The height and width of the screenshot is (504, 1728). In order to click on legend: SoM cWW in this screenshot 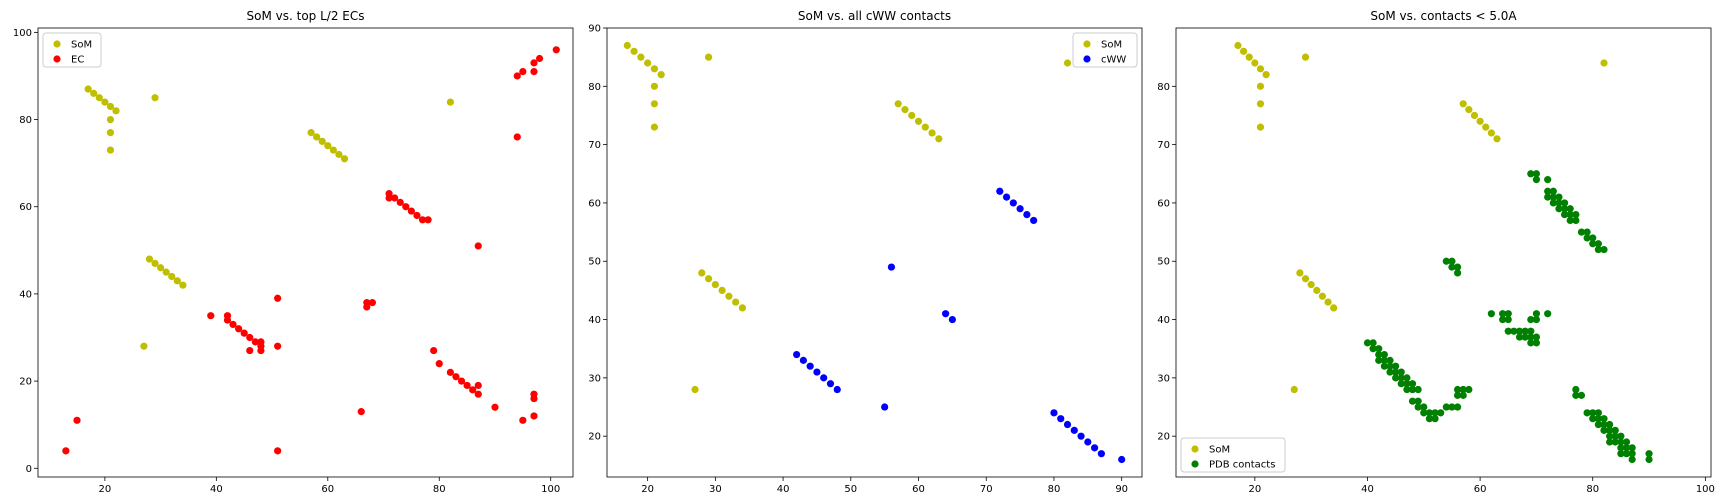, I will do `click(1105, 50)`.